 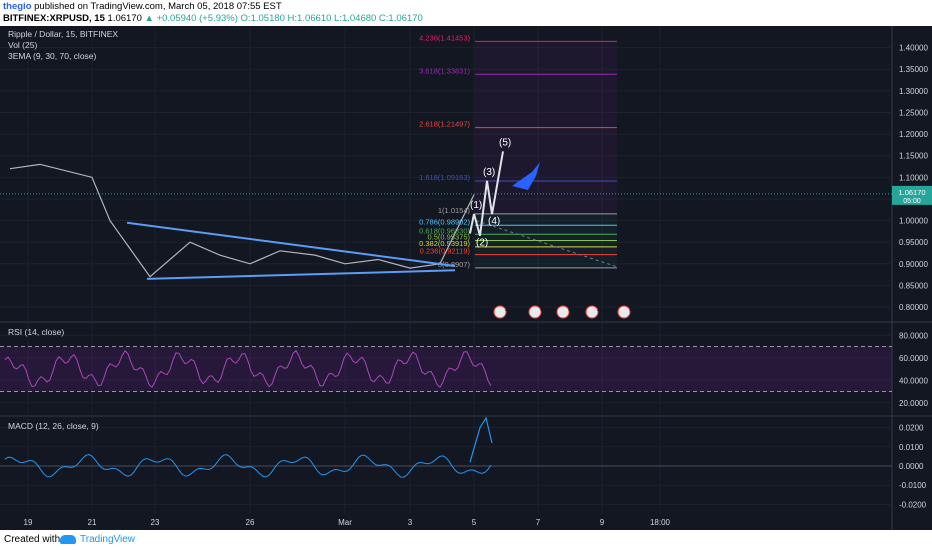 What do you see at coordinates (913, 112) in the screenshot?
I see `price-axis-tick-label: 1.25000` at bounding box center [913, 112].